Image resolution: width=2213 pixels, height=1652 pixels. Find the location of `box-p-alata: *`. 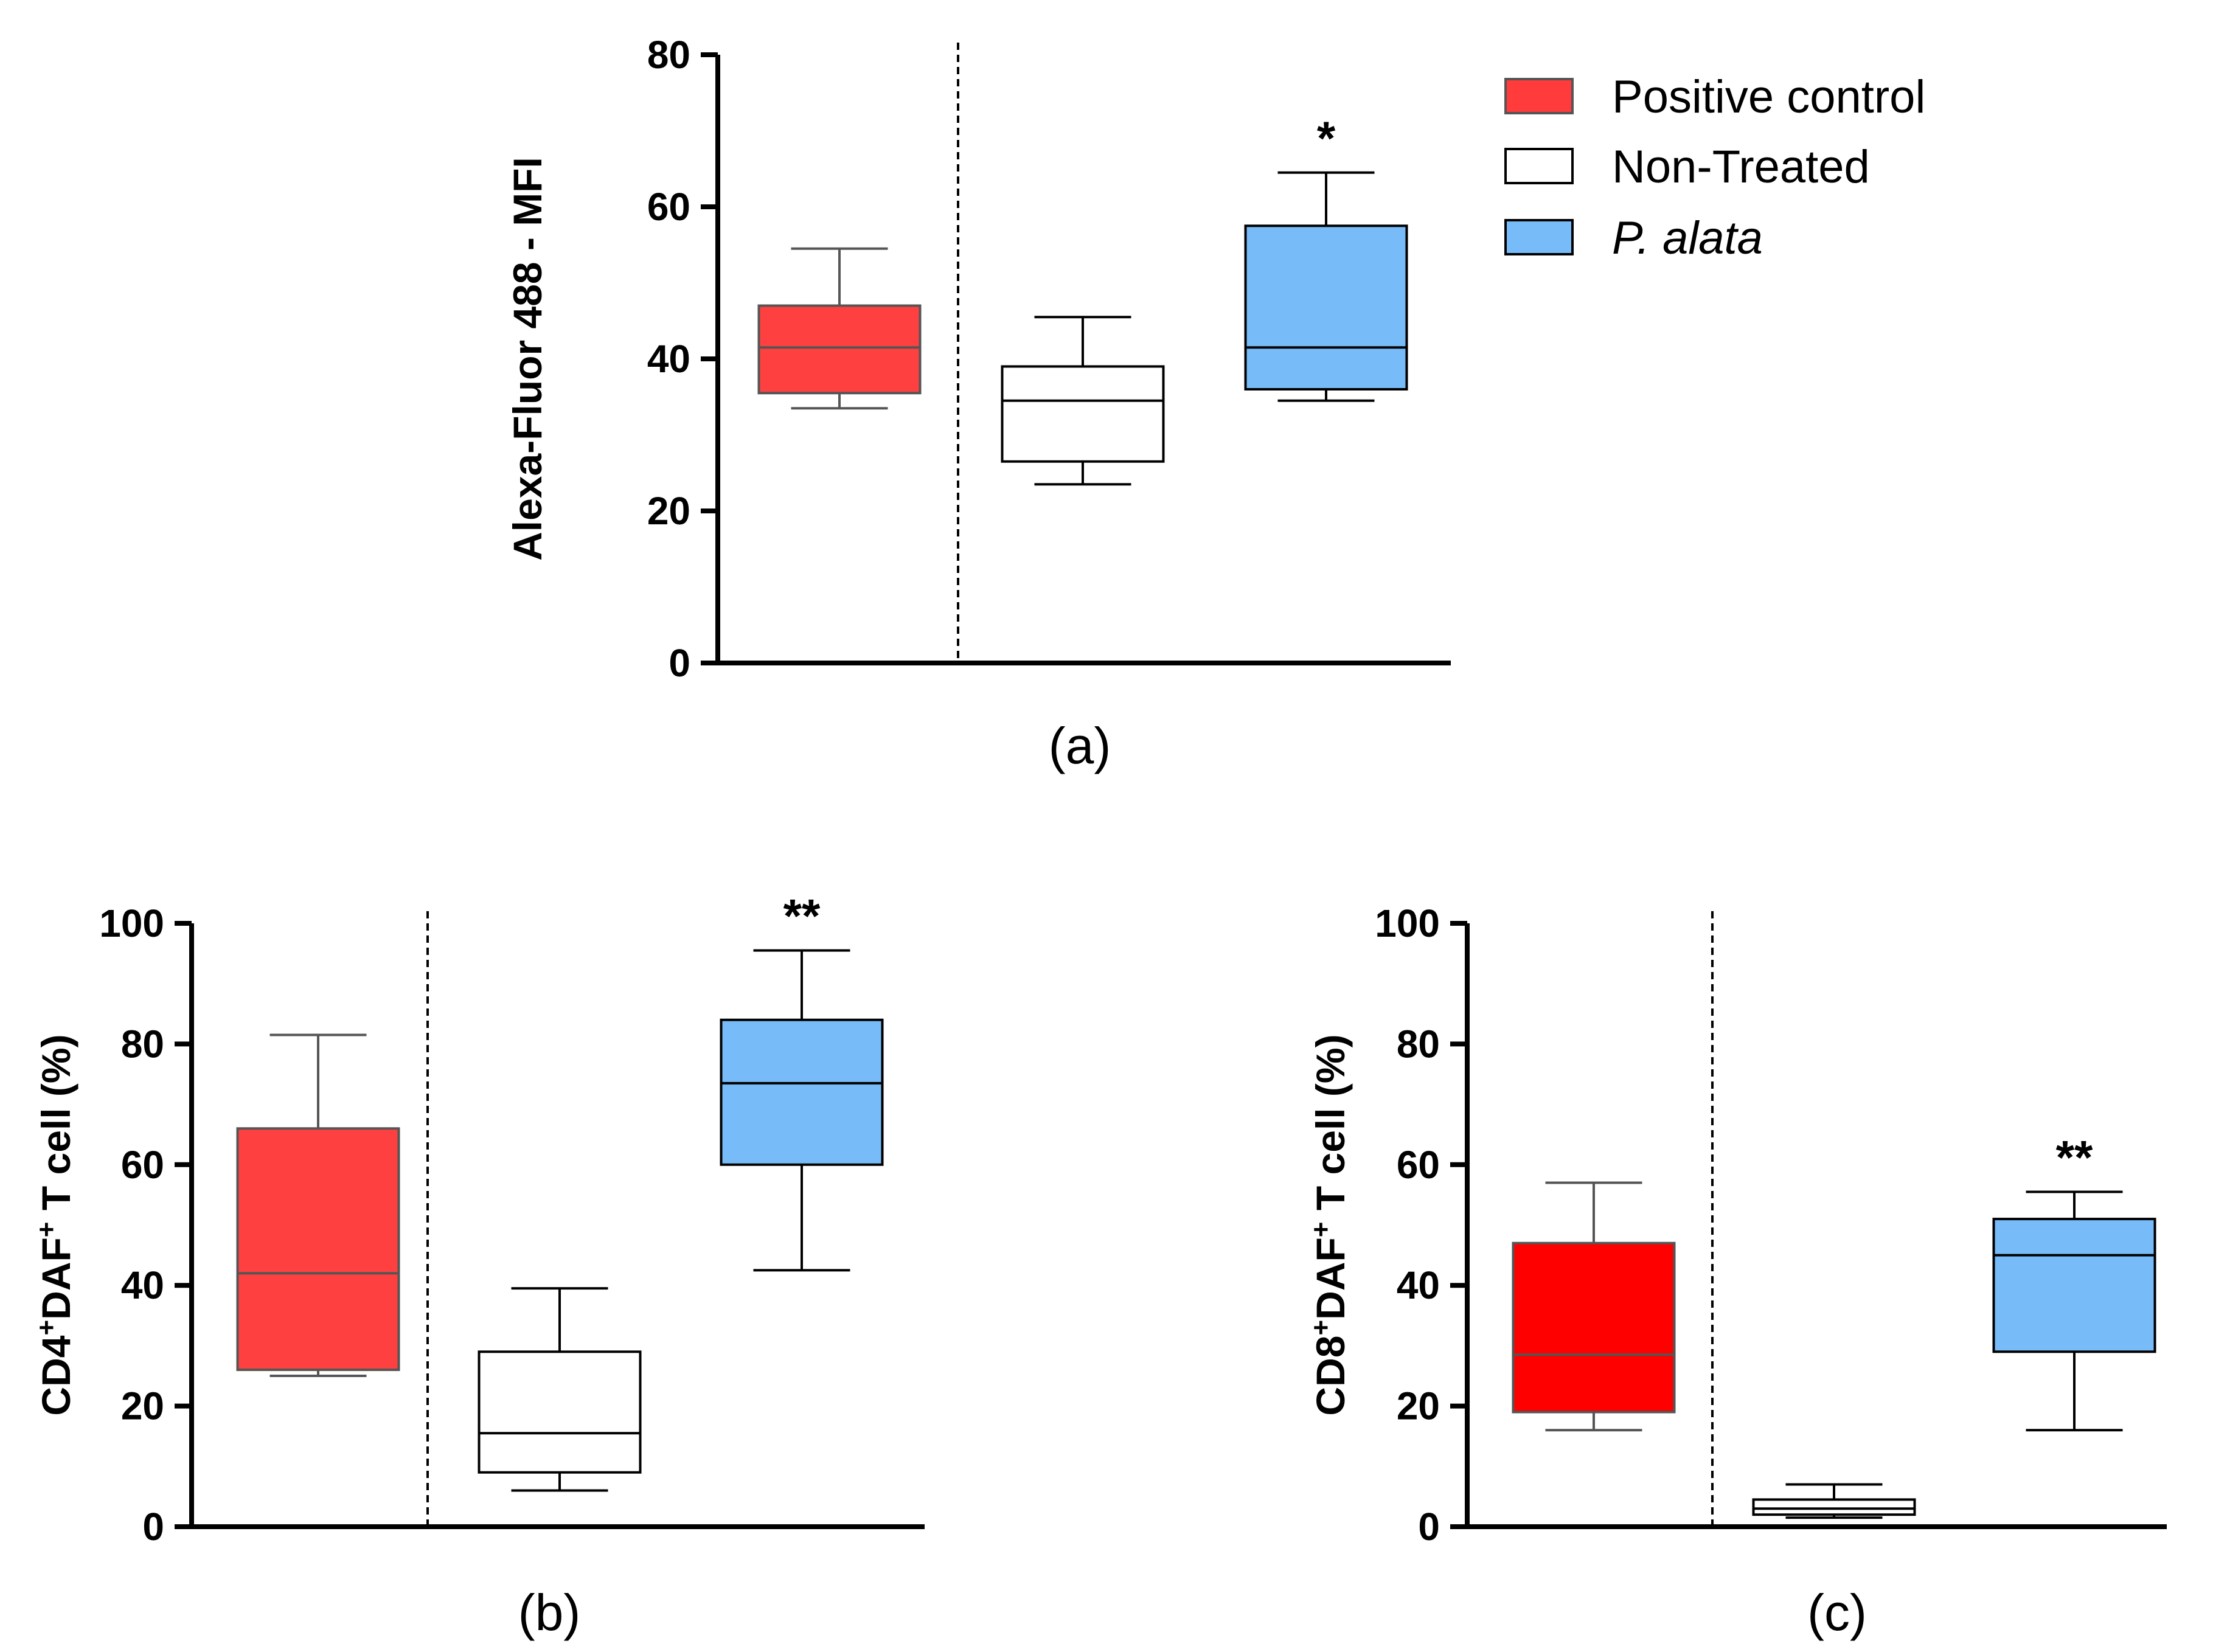

box-p-alata: * is located at coordinates (1326, 256).